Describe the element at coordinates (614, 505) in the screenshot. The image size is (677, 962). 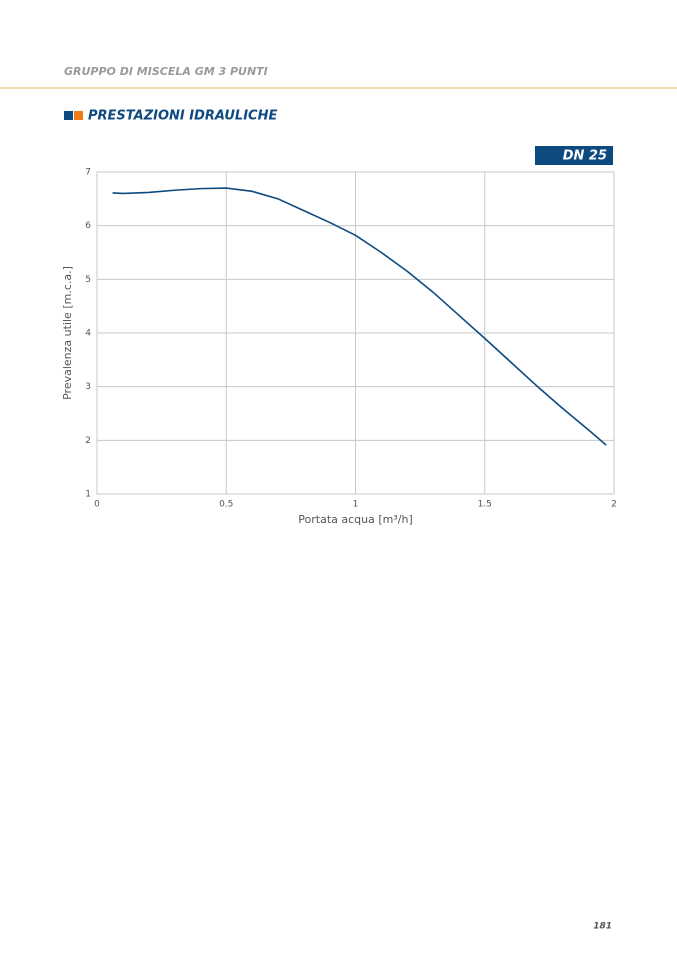
I see `x-tick-label: 2` at that location.